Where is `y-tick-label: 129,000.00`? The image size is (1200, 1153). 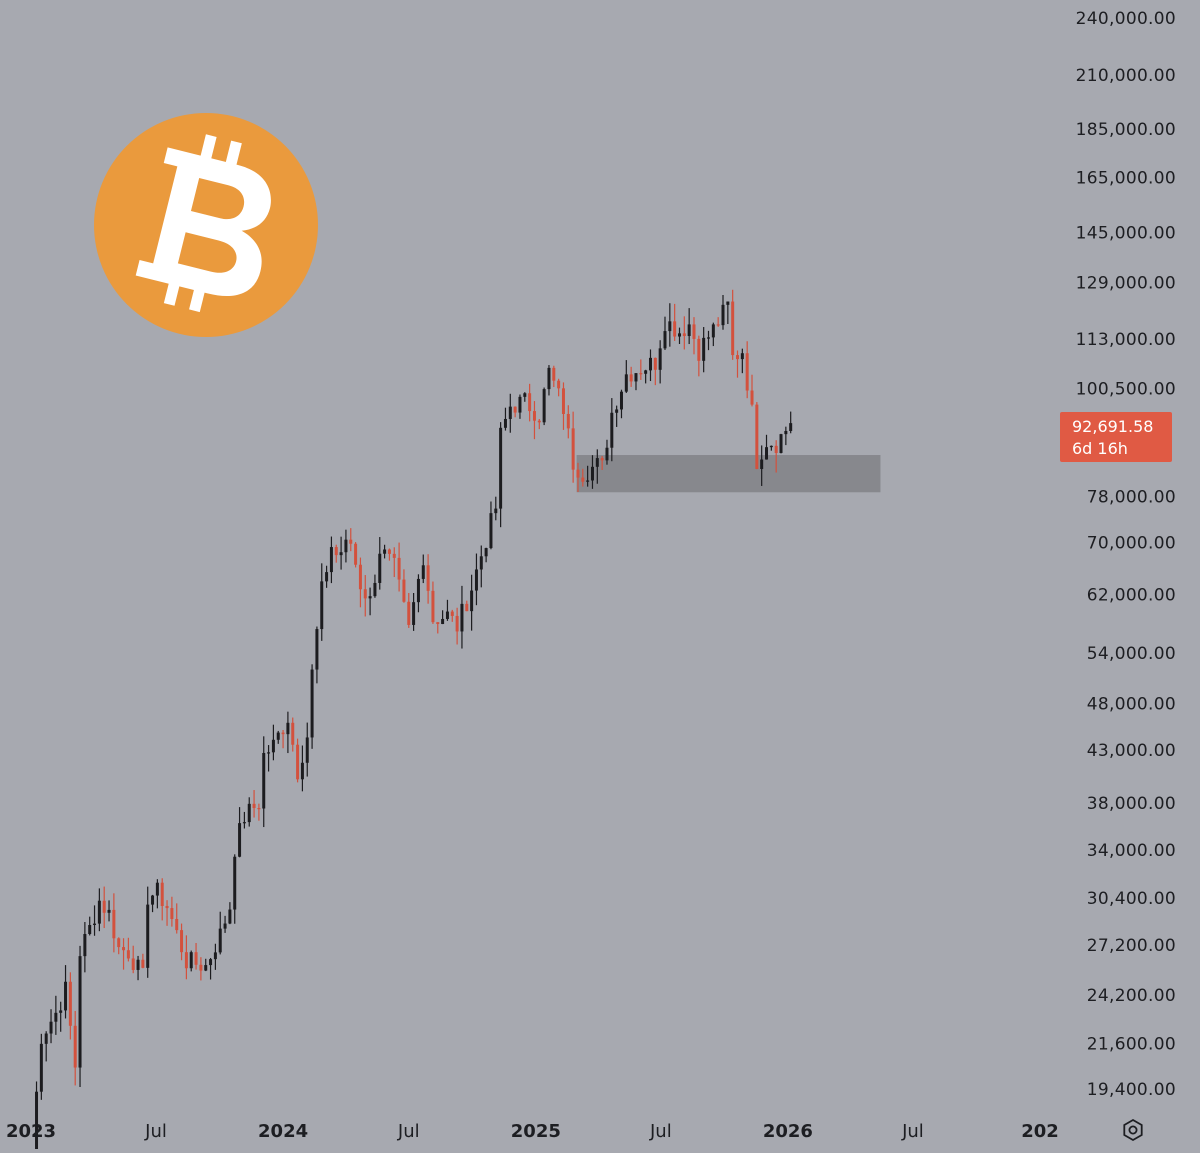 y-tick-label: 129,000.00 is located at coordinates (1126, 283).